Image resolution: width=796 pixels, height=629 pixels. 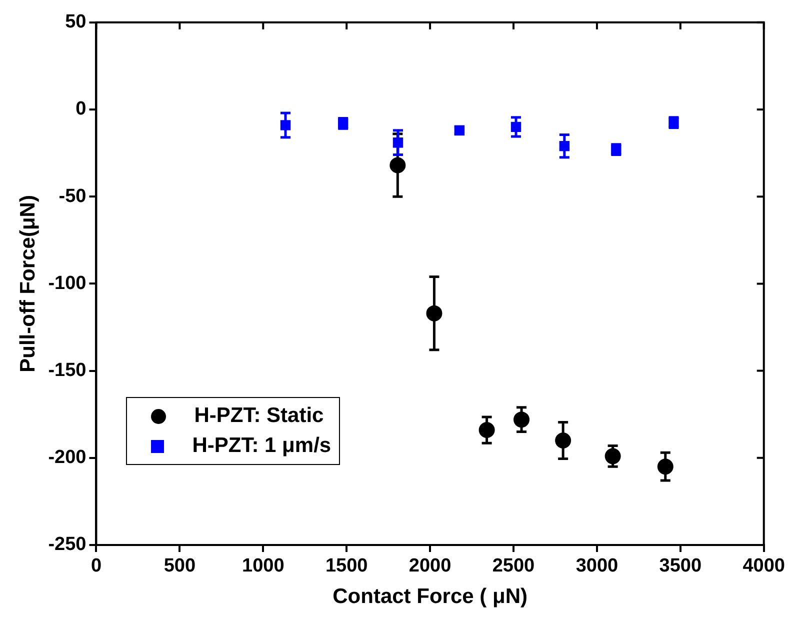 I want to click on y-tick-label: -150, so click(x=67, y=371).